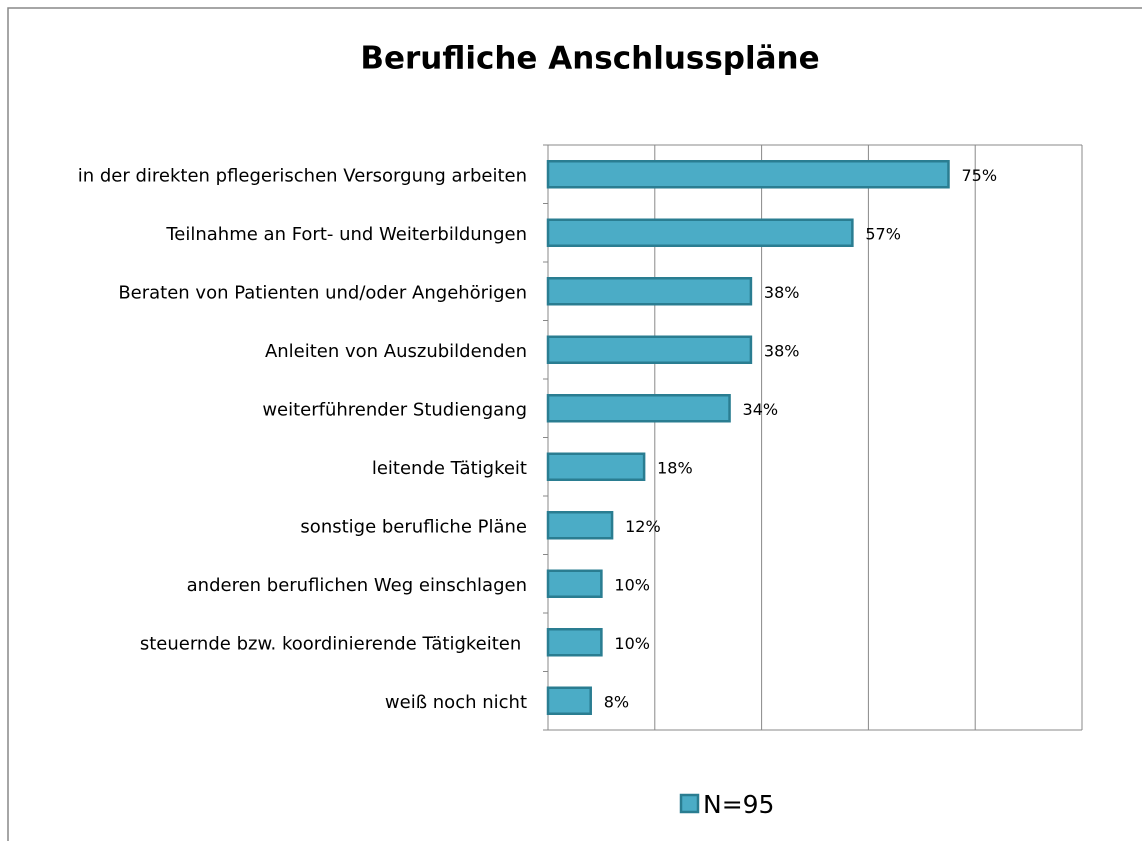 This screenshot has height=841, width=1142. Describe the element at coordinates (761, 409) in the screenshot. I see `data-label: 34%` at that location.